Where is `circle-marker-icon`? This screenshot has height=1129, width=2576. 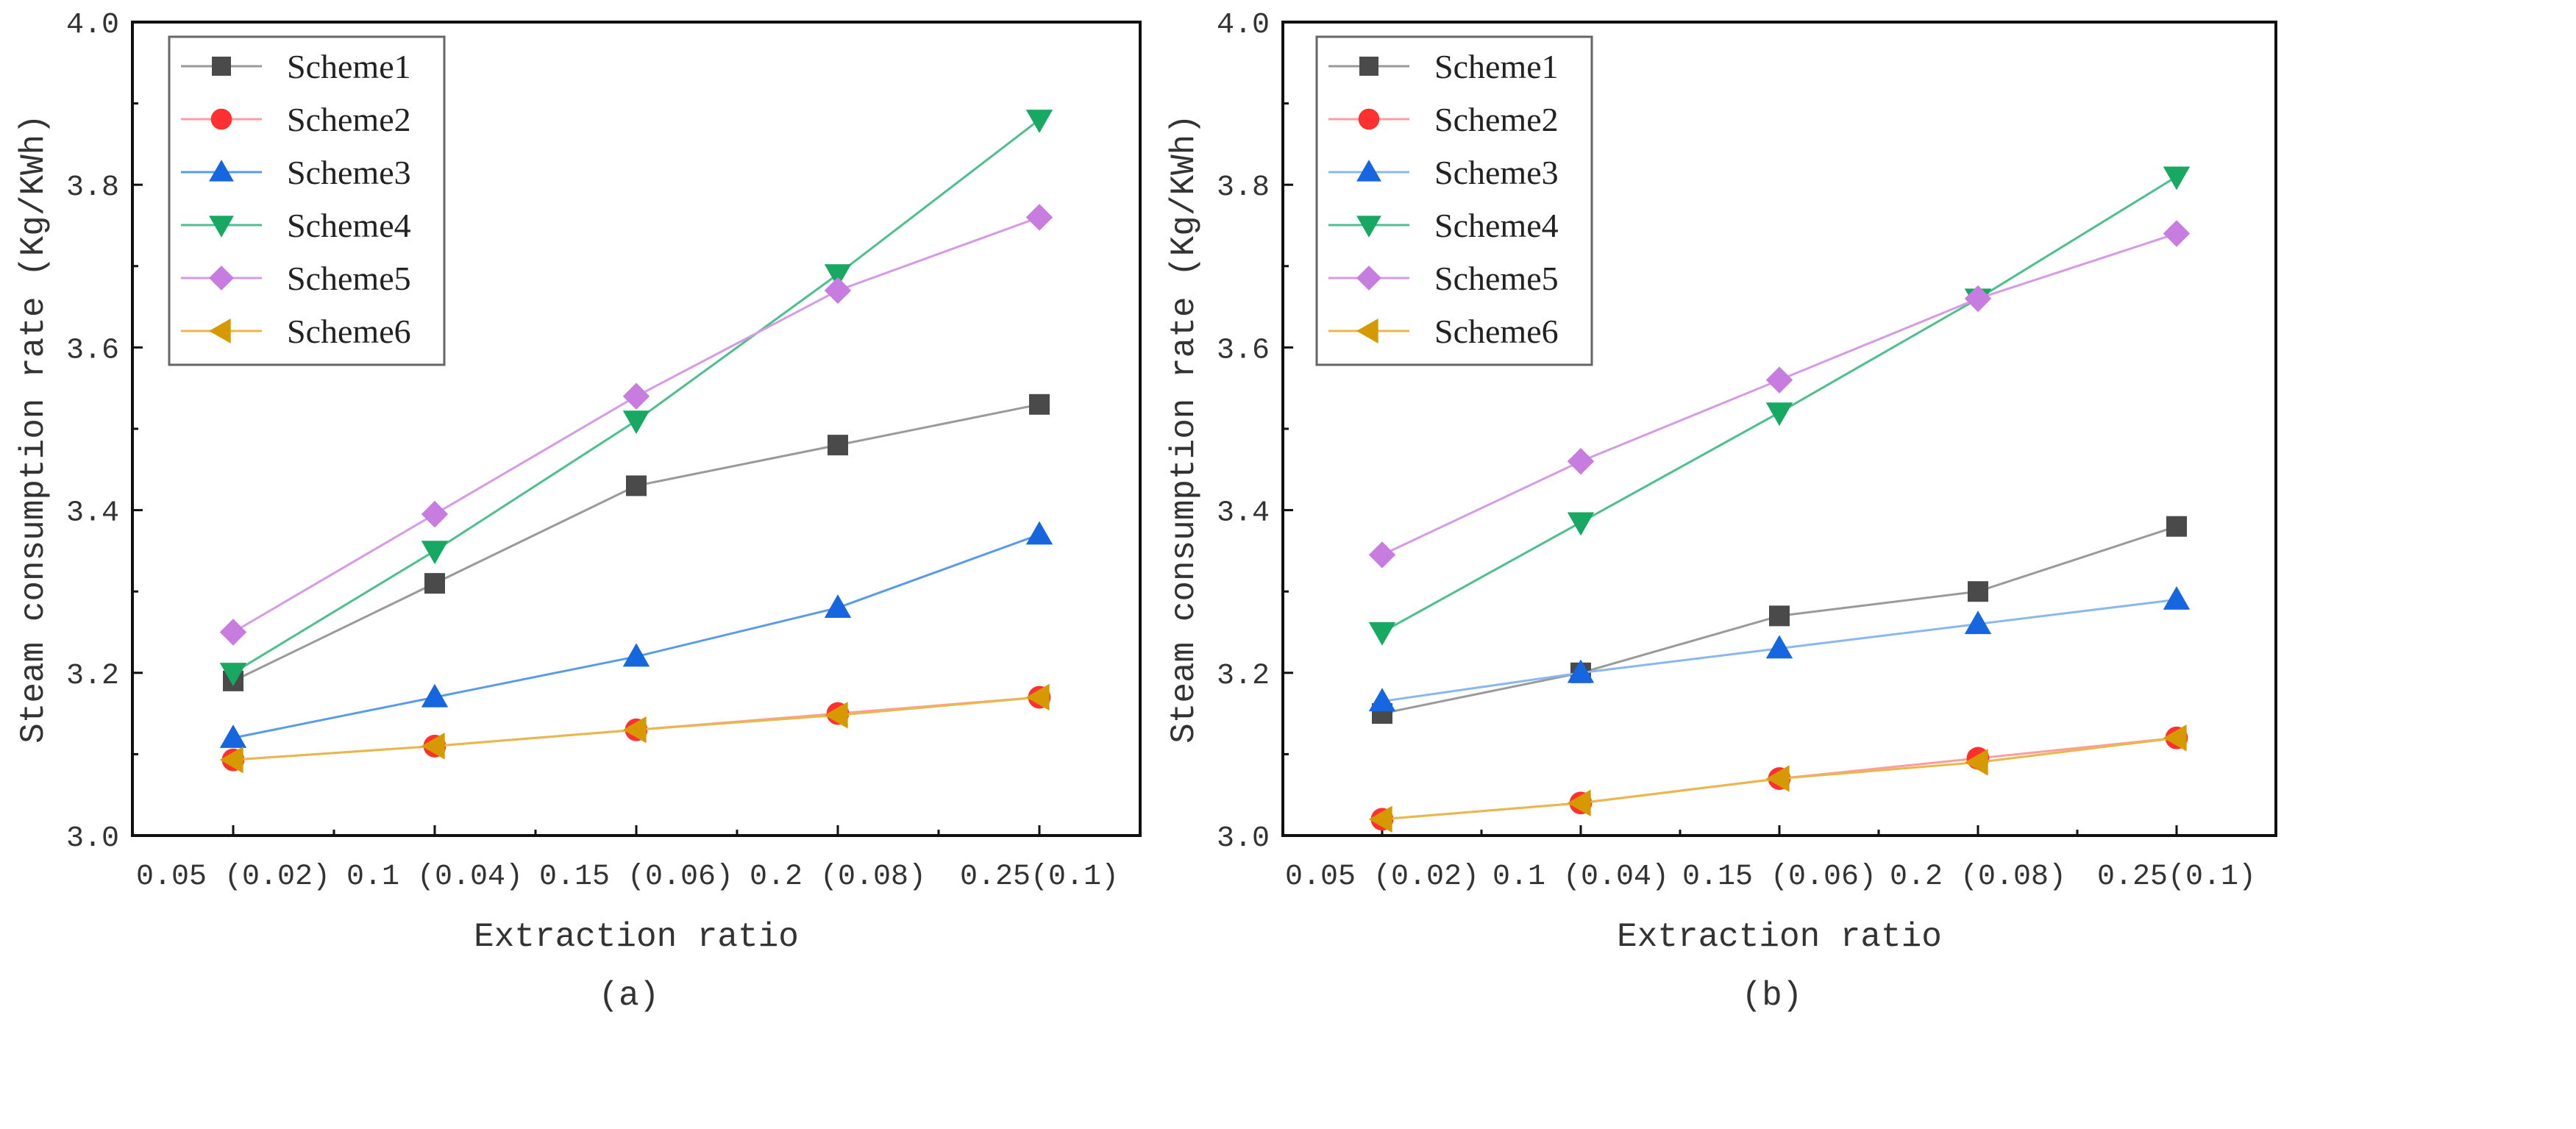 circle-marker-icon is located at coordinates (221, 119).